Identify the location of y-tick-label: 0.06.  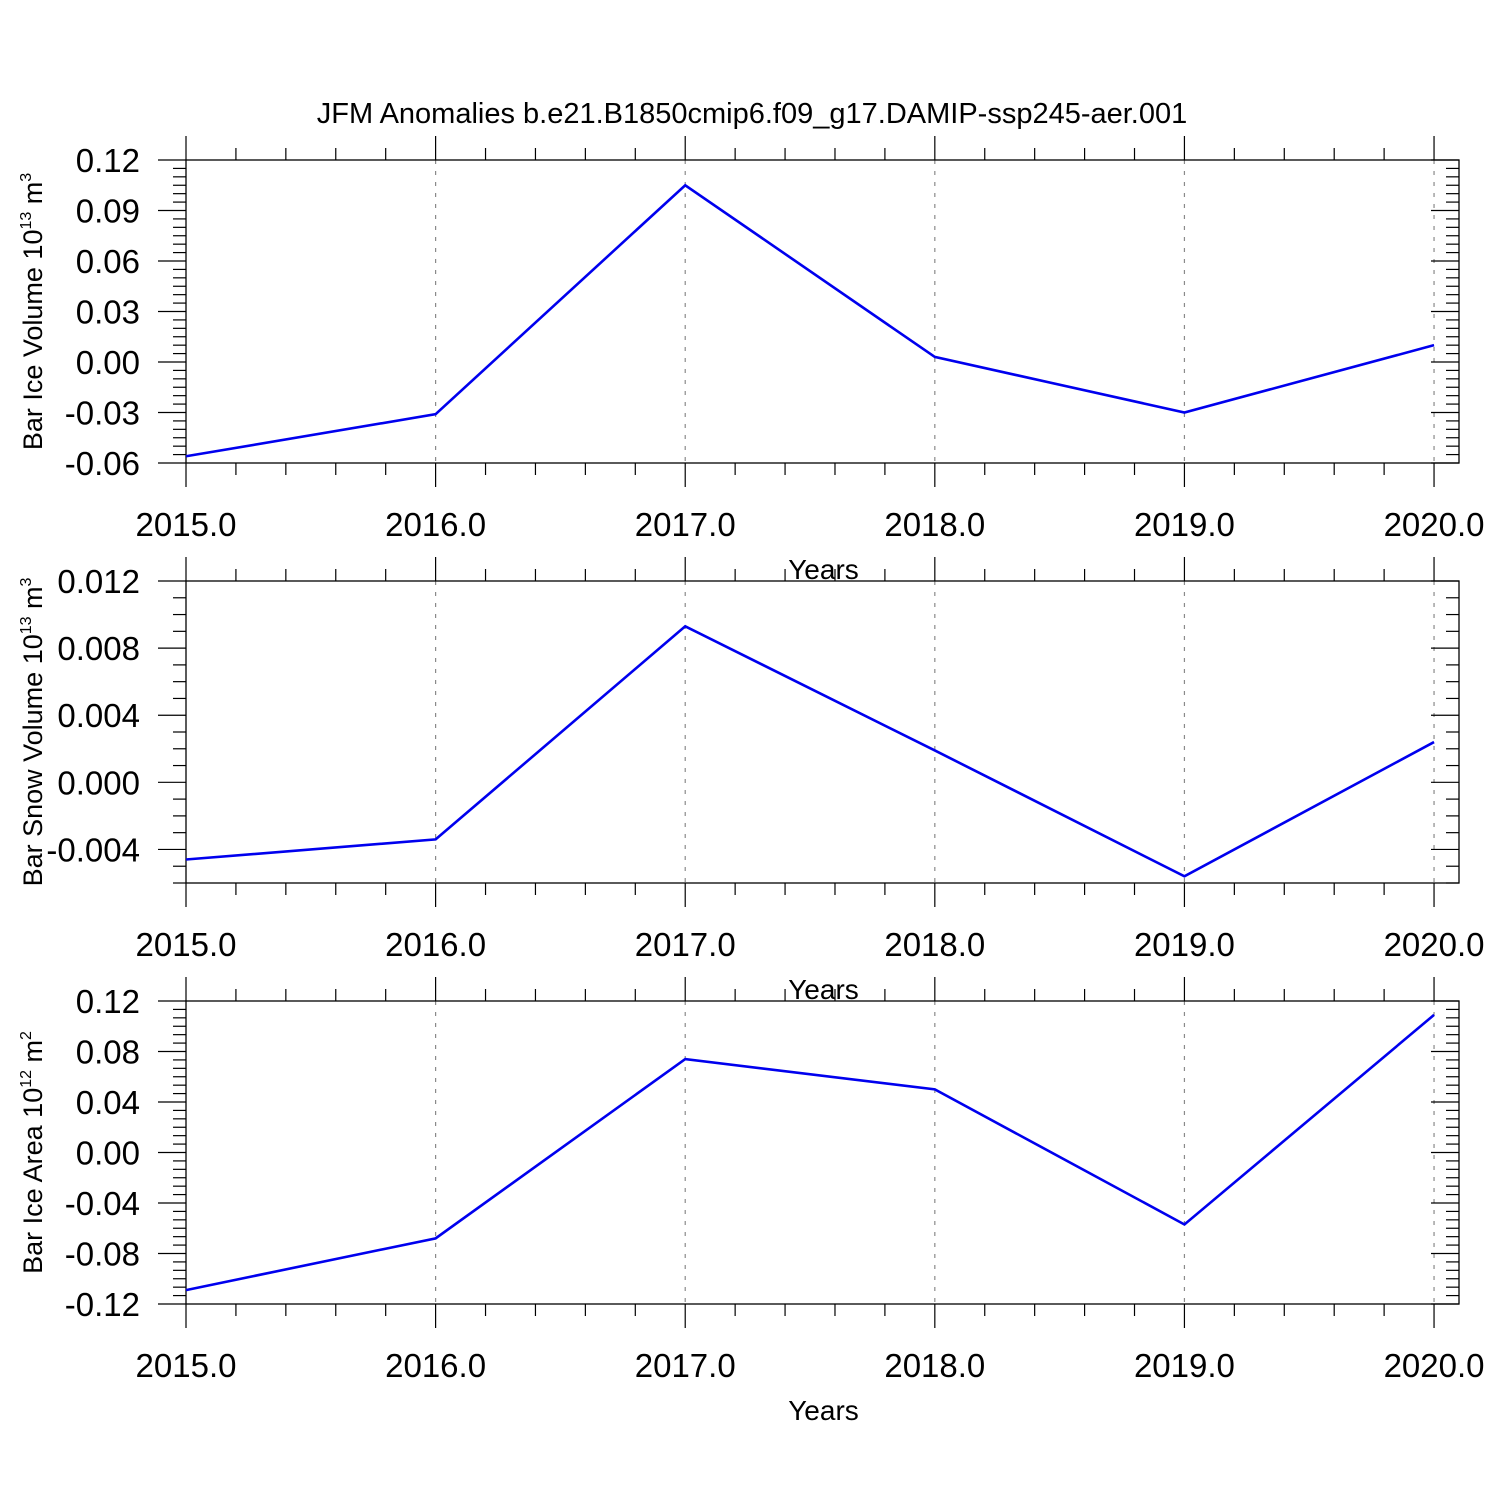
(108, 261).